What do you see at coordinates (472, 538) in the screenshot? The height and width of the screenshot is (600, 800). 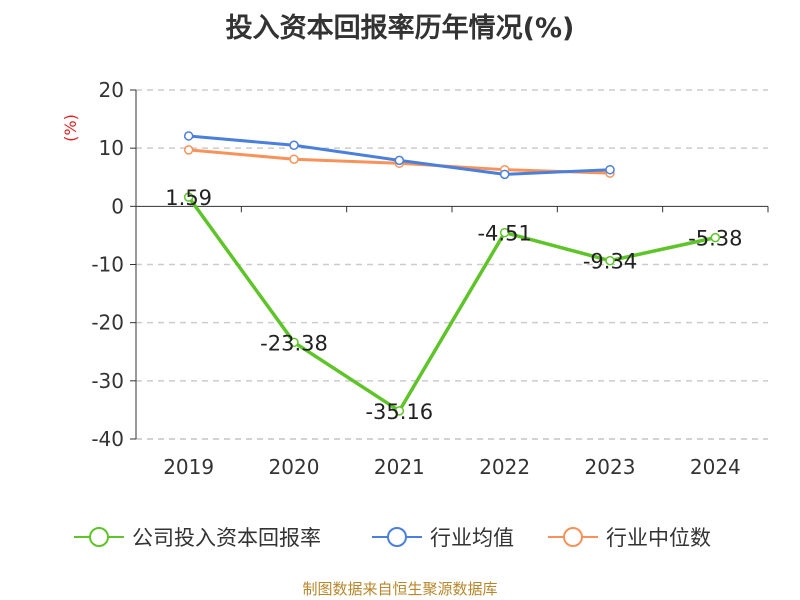 I see `legend-label: 行业均值` at bounding box center [472, 538].